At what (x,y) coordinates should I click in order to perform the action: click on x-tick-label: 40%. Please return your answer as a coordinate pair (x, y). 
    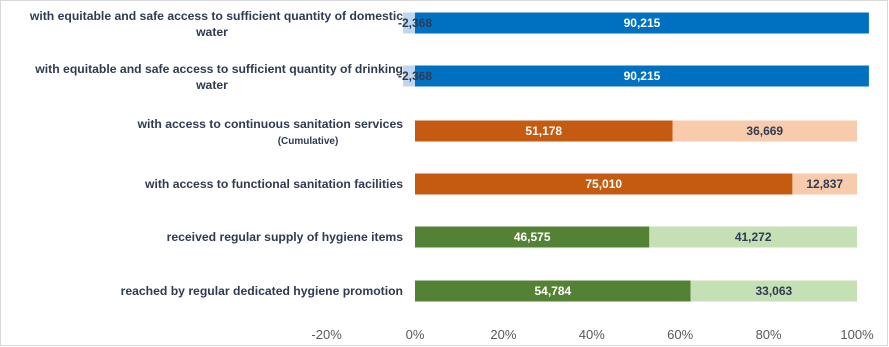
    Looking at the image, I should click on (592, 334).